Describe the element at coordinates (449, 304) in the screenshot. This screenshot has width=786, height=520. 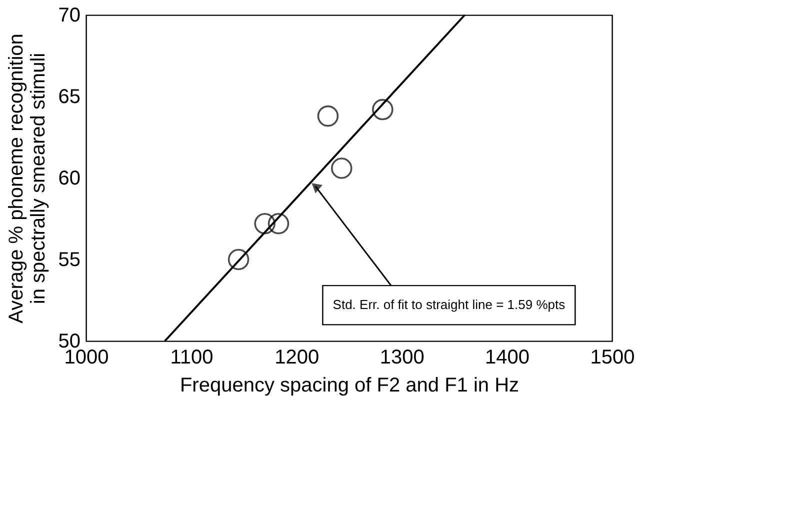
I see `annotation: Std. Err. of fit to straight line = 1.59 %pts` at that location.